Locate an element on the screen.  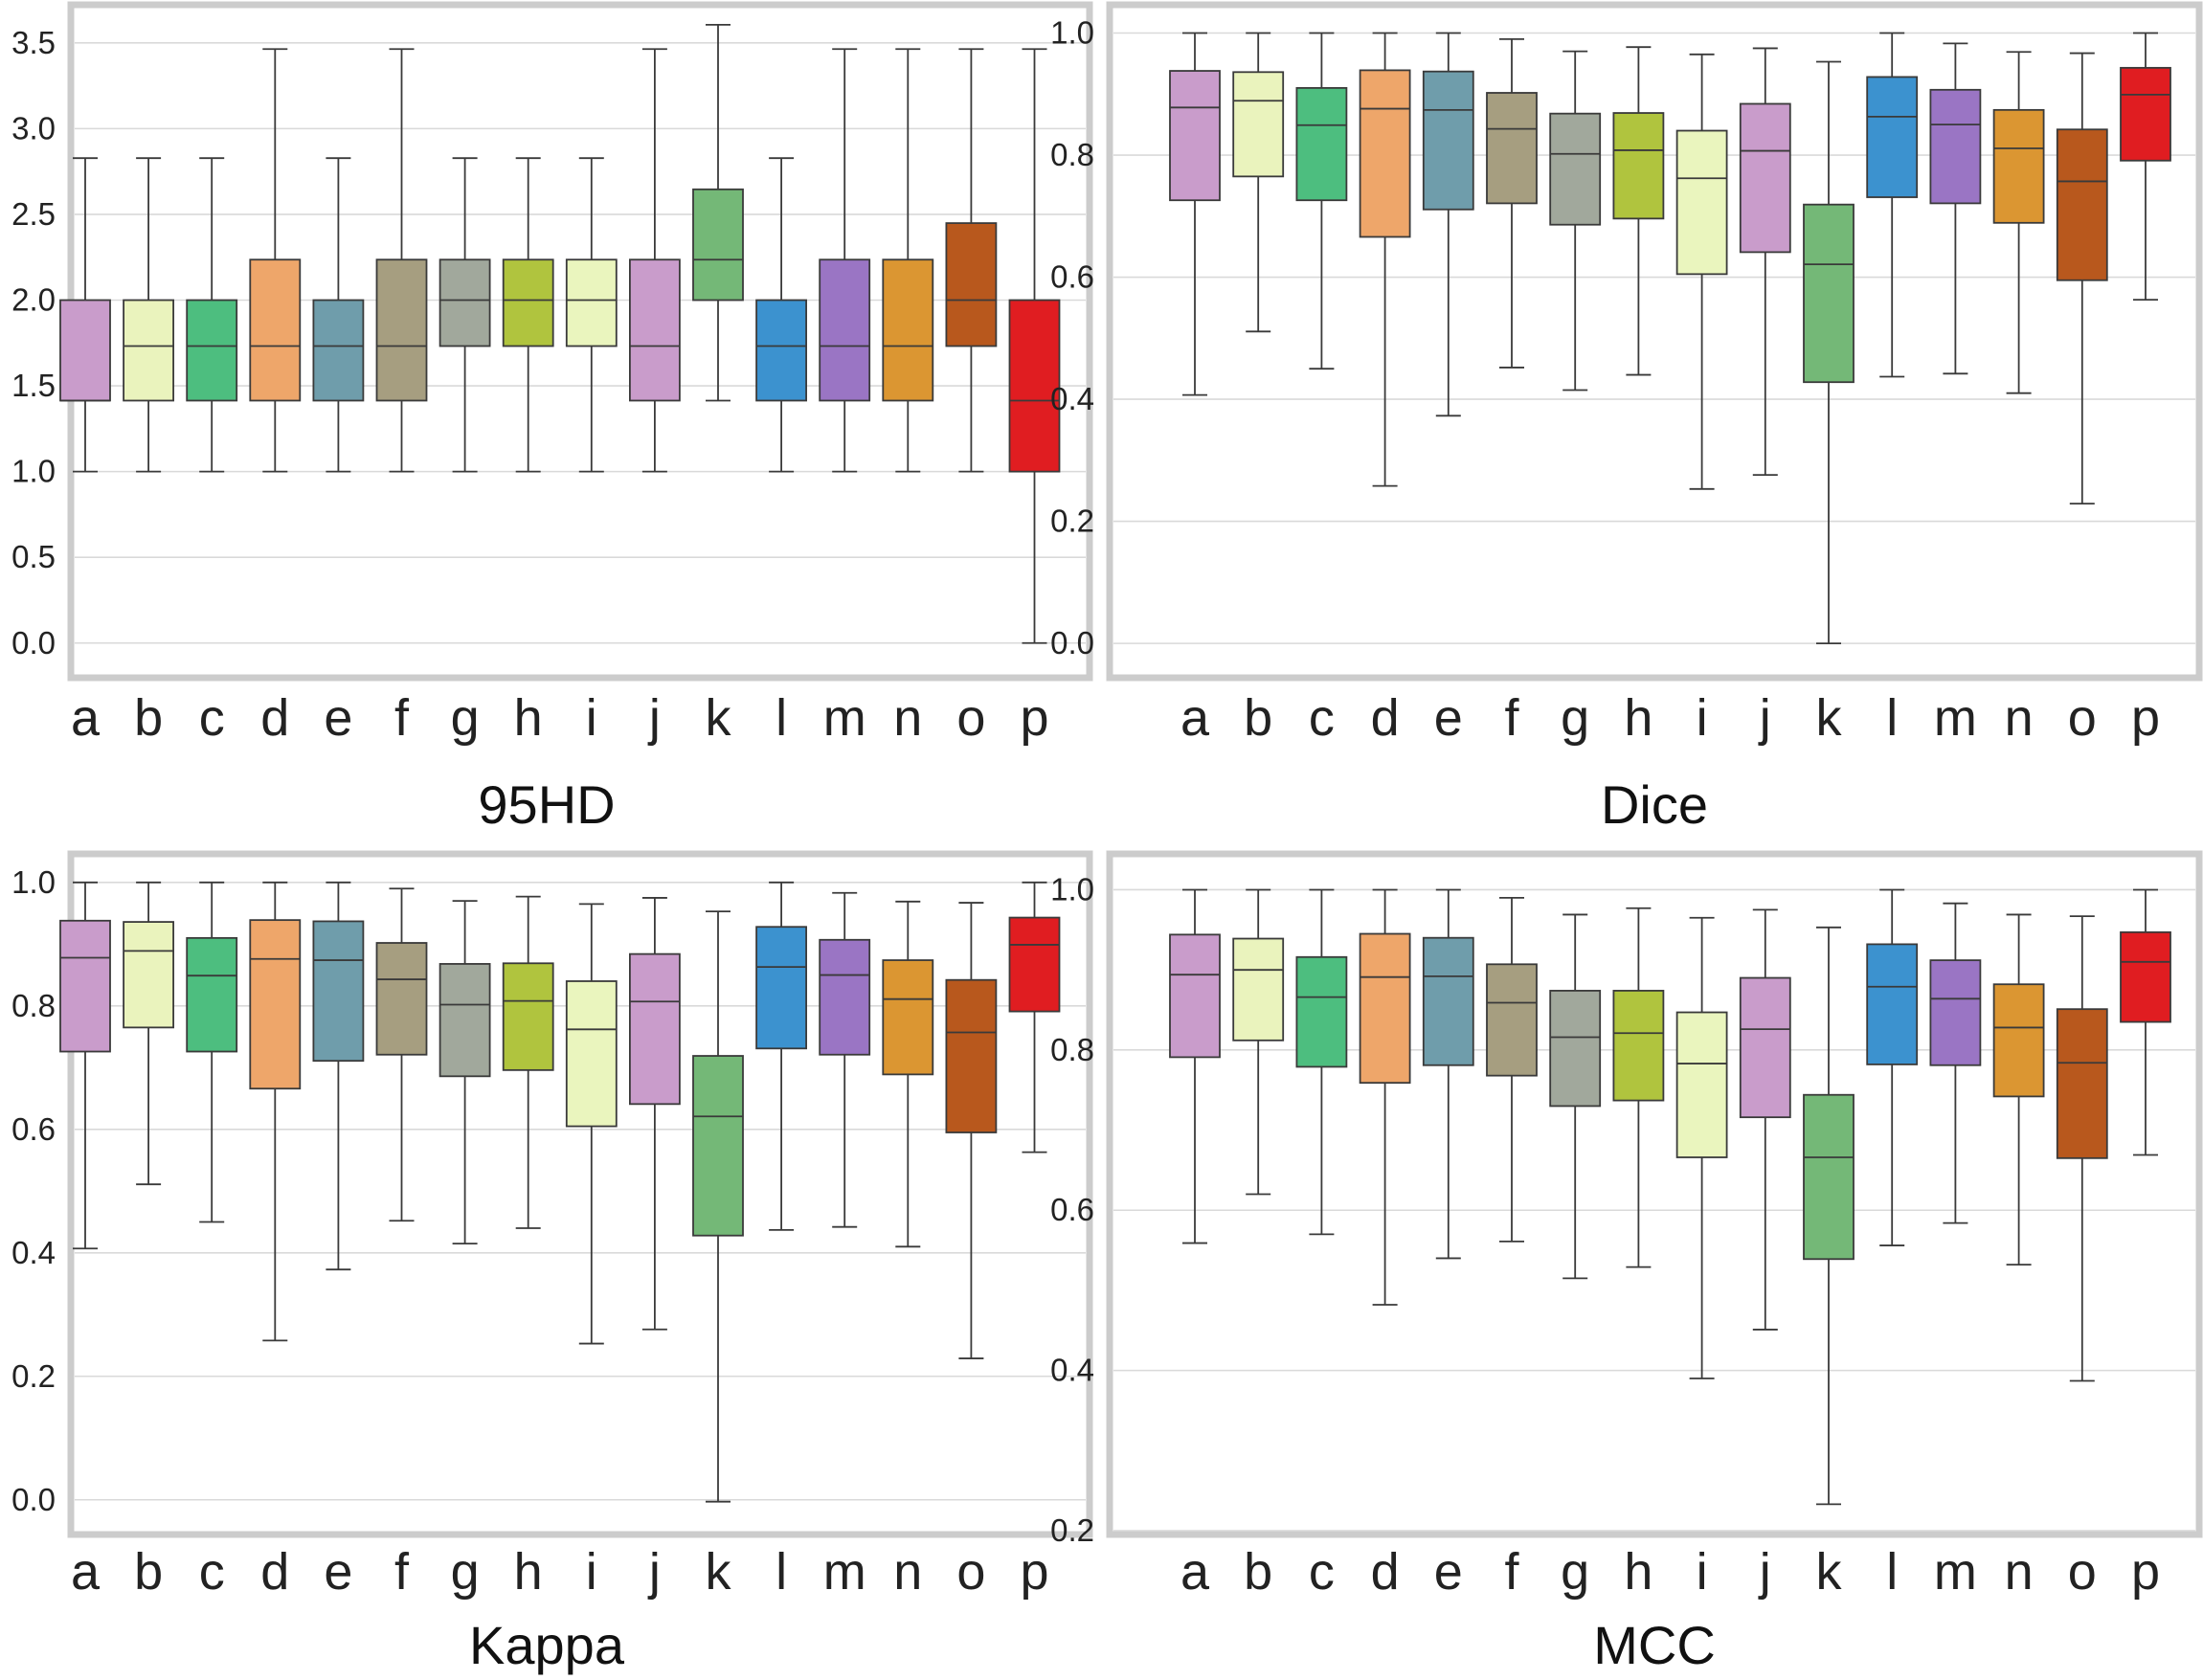
box-c is located at coordinates (212, 315).